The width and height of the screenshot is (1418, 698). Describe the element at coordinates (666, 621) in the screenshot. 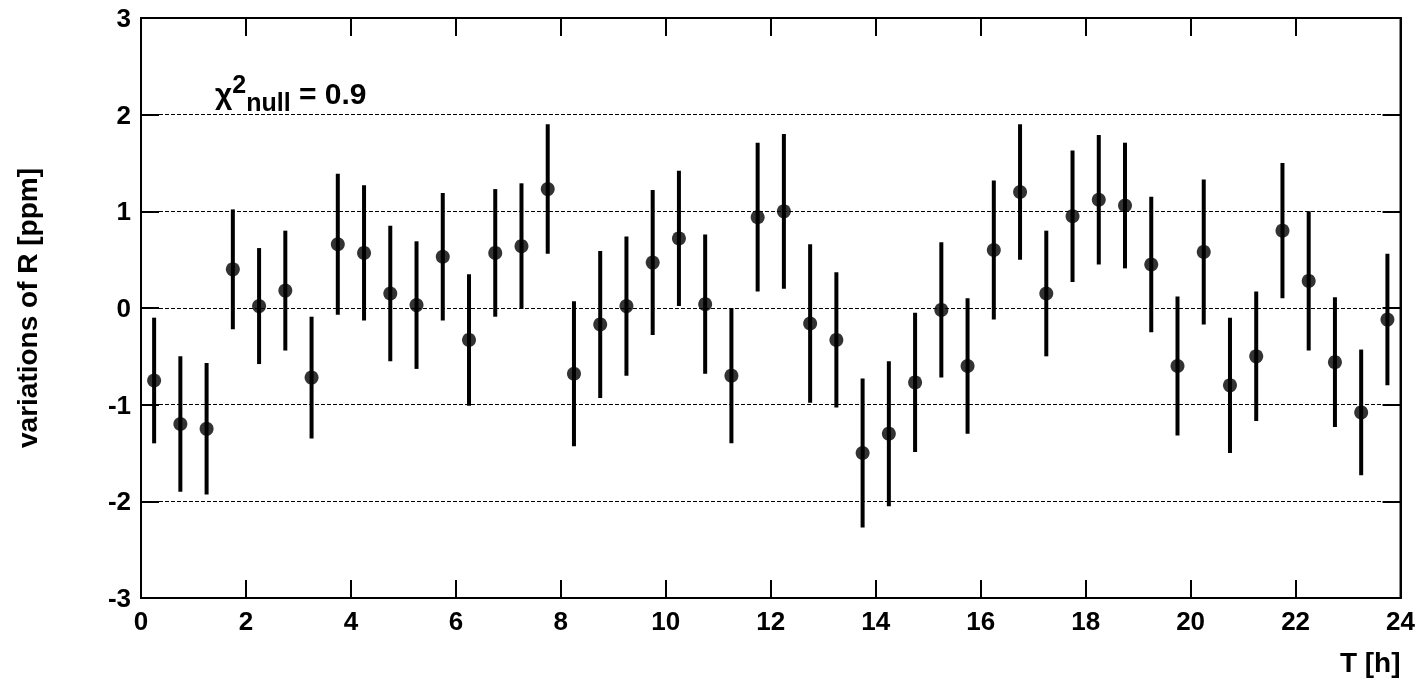

I see `x-tick-label: 10` at that location.